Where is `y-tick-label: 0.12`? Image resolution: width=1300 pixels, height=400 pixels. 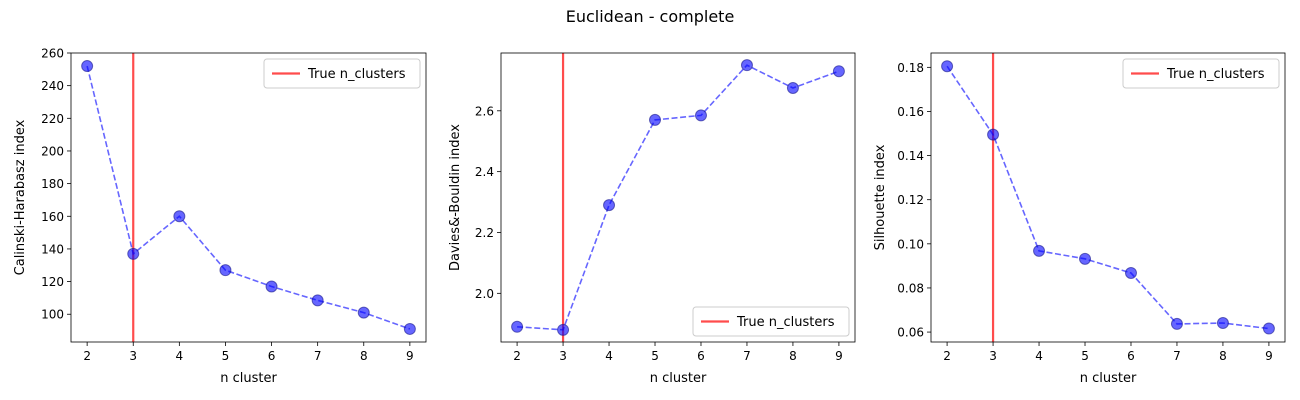
y-tick-label: 0.12 is located at coordinates (910, 200).